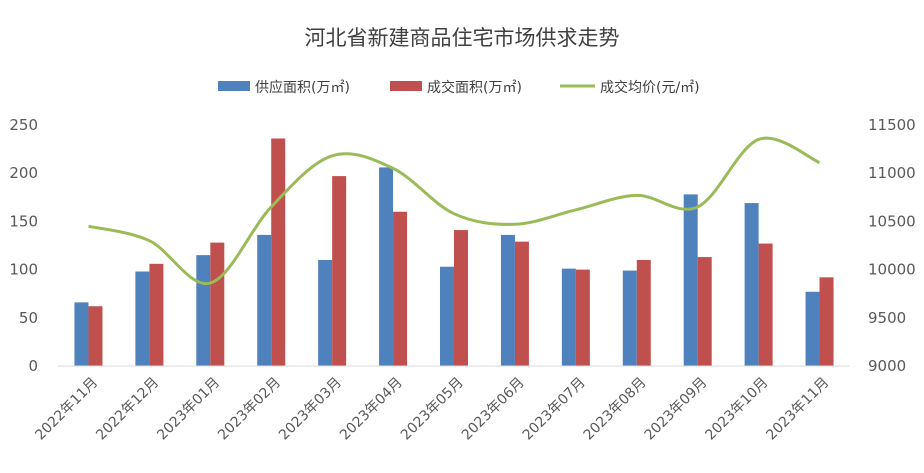 This screenshot has width=924, height=473. I want to click on left-axis-ticks: 0 50 100 150 200 250, so click(23, 245).